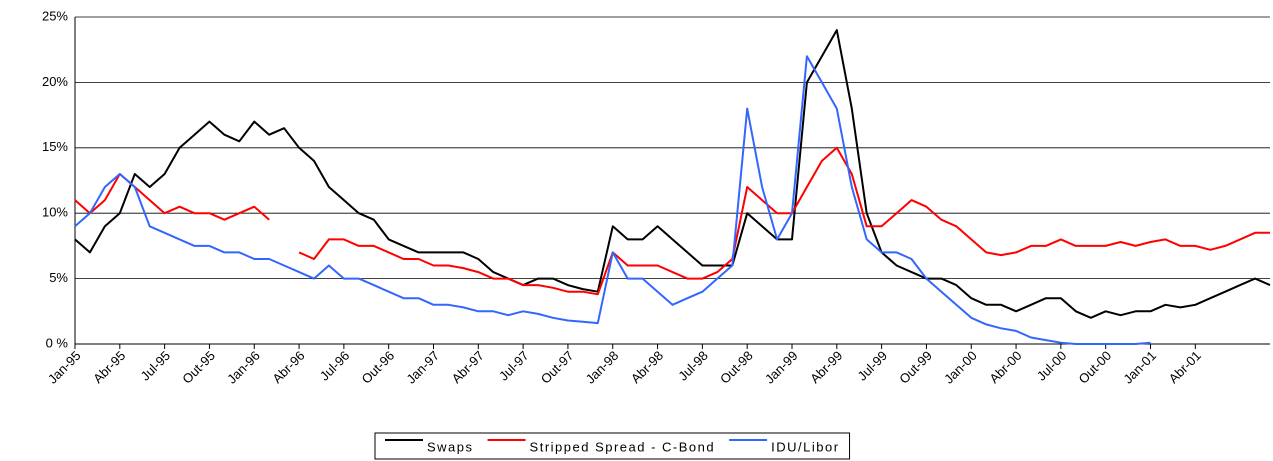 Image resolution: width=1273 pixels, height=461 pixels. What do you see at coordinates (64, 367) in the screenshot?
I see `x-tick-label: Jan-95` at bounding box center [64, 367].